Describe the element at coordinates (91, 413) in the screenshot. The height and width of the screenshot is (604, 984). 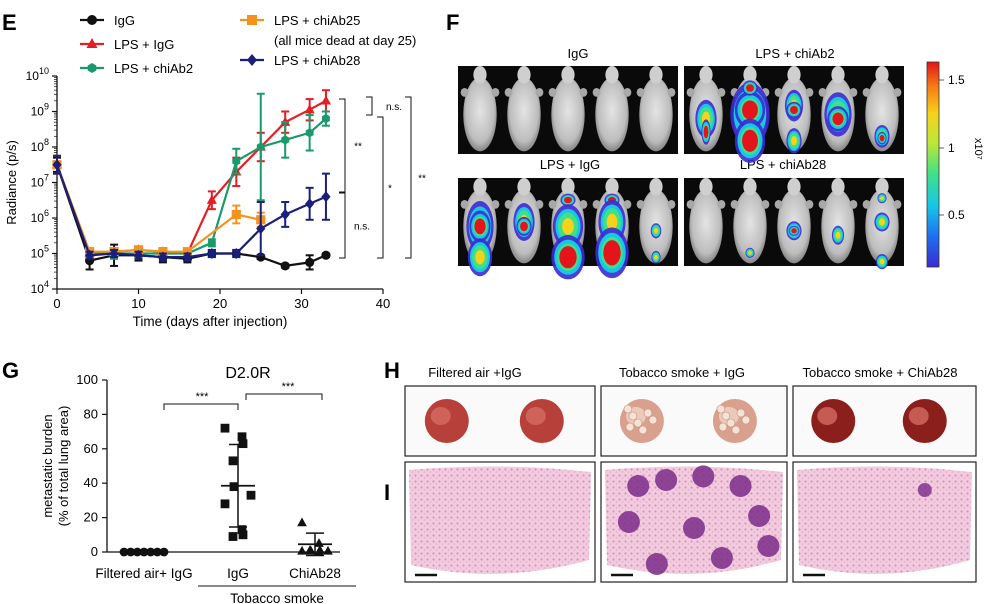
I see `y-tick-label: 80` at that location.